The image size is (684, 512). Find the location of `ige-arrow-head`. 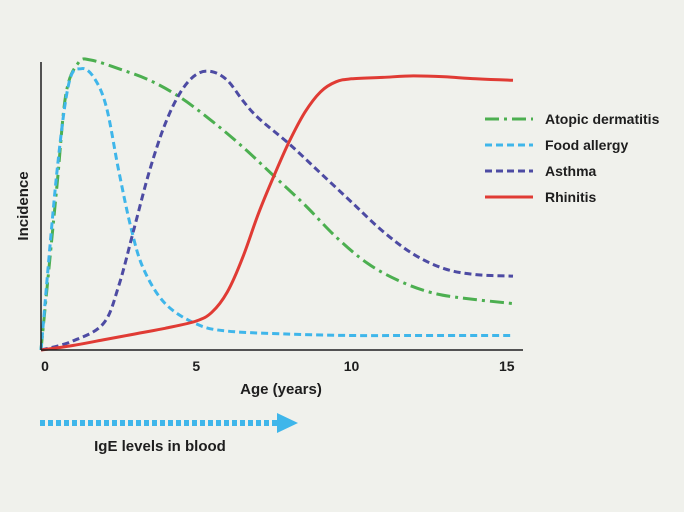

ige-arrow-head is located at coordinates (287, 423).